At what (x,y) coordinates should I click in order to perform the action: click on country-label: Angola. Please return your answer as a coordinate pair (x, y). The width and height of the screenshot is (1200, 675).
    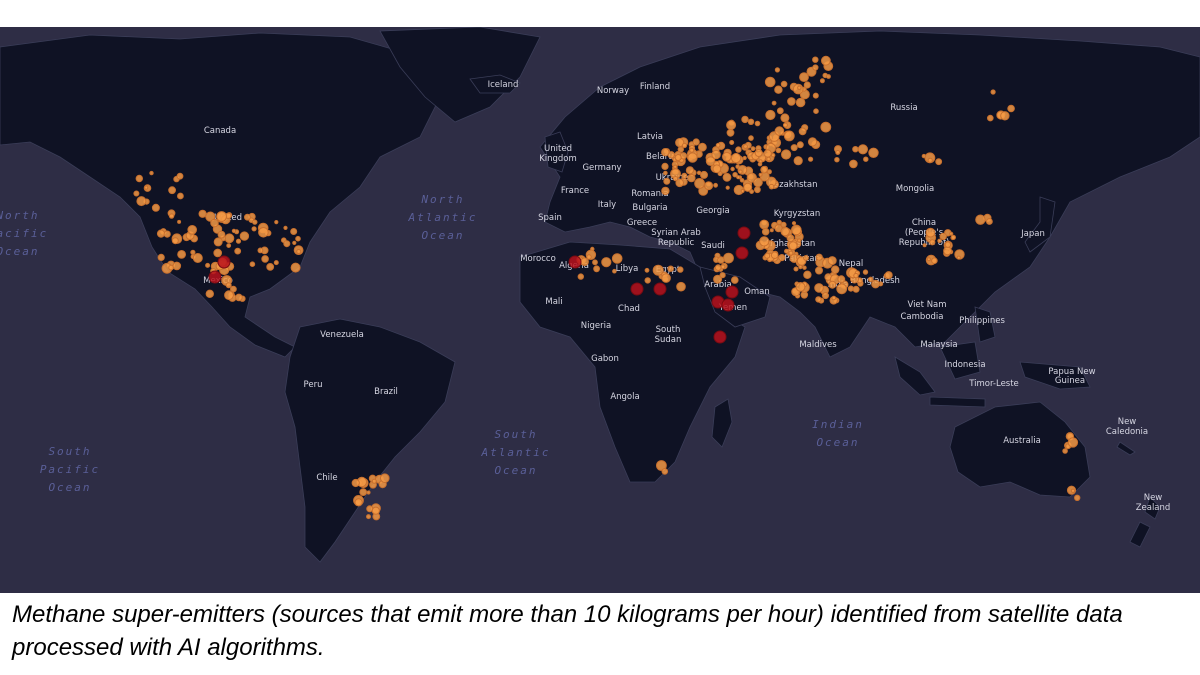
    Looking at the image, I should click on (624, 397).